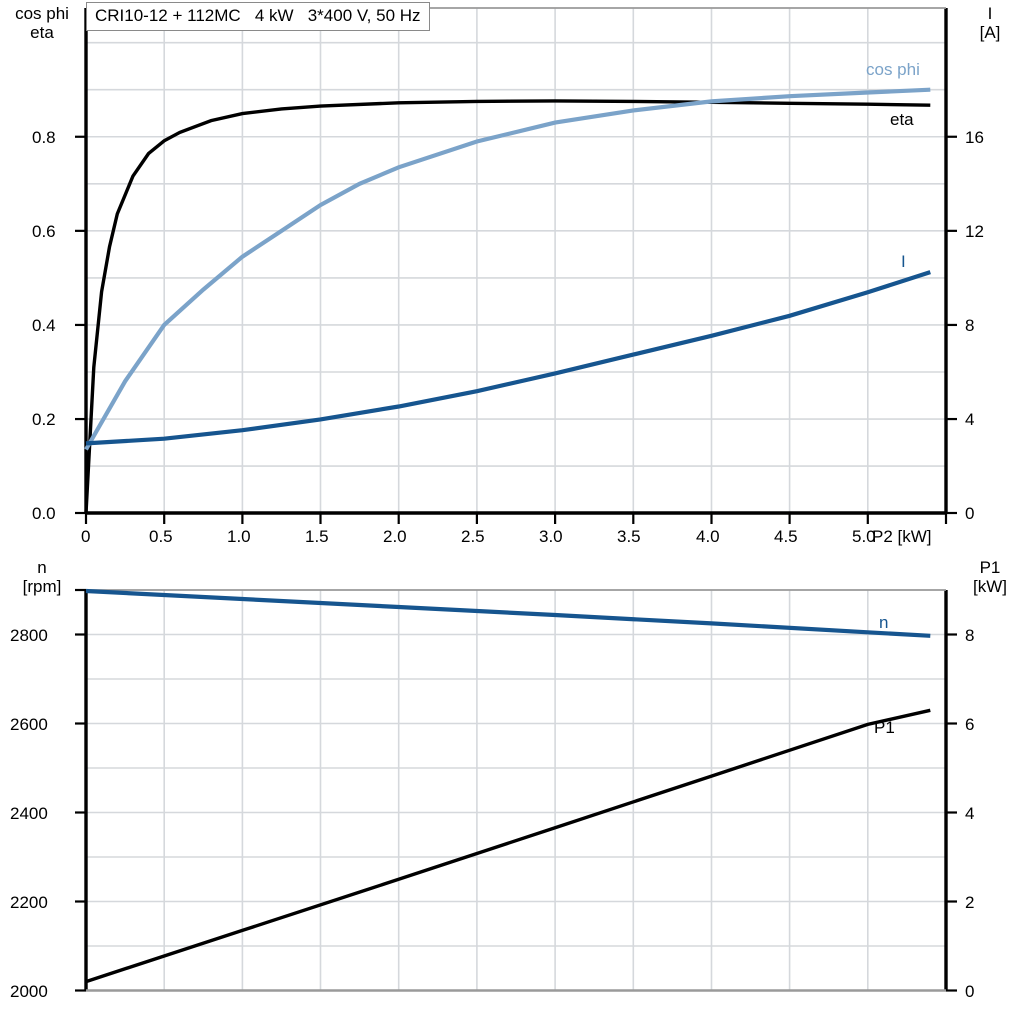  What do you see at coordinates (29, 813) in the screenshot?
I see `bottom-left-tick-2: 2400` at bounding box center [29, 813].